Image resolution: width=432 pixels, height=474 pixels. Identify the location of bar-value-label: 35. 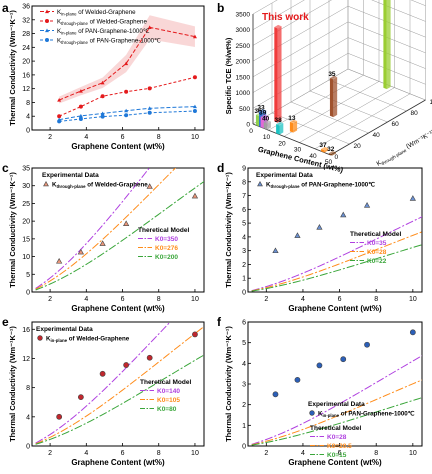
(332, 74).